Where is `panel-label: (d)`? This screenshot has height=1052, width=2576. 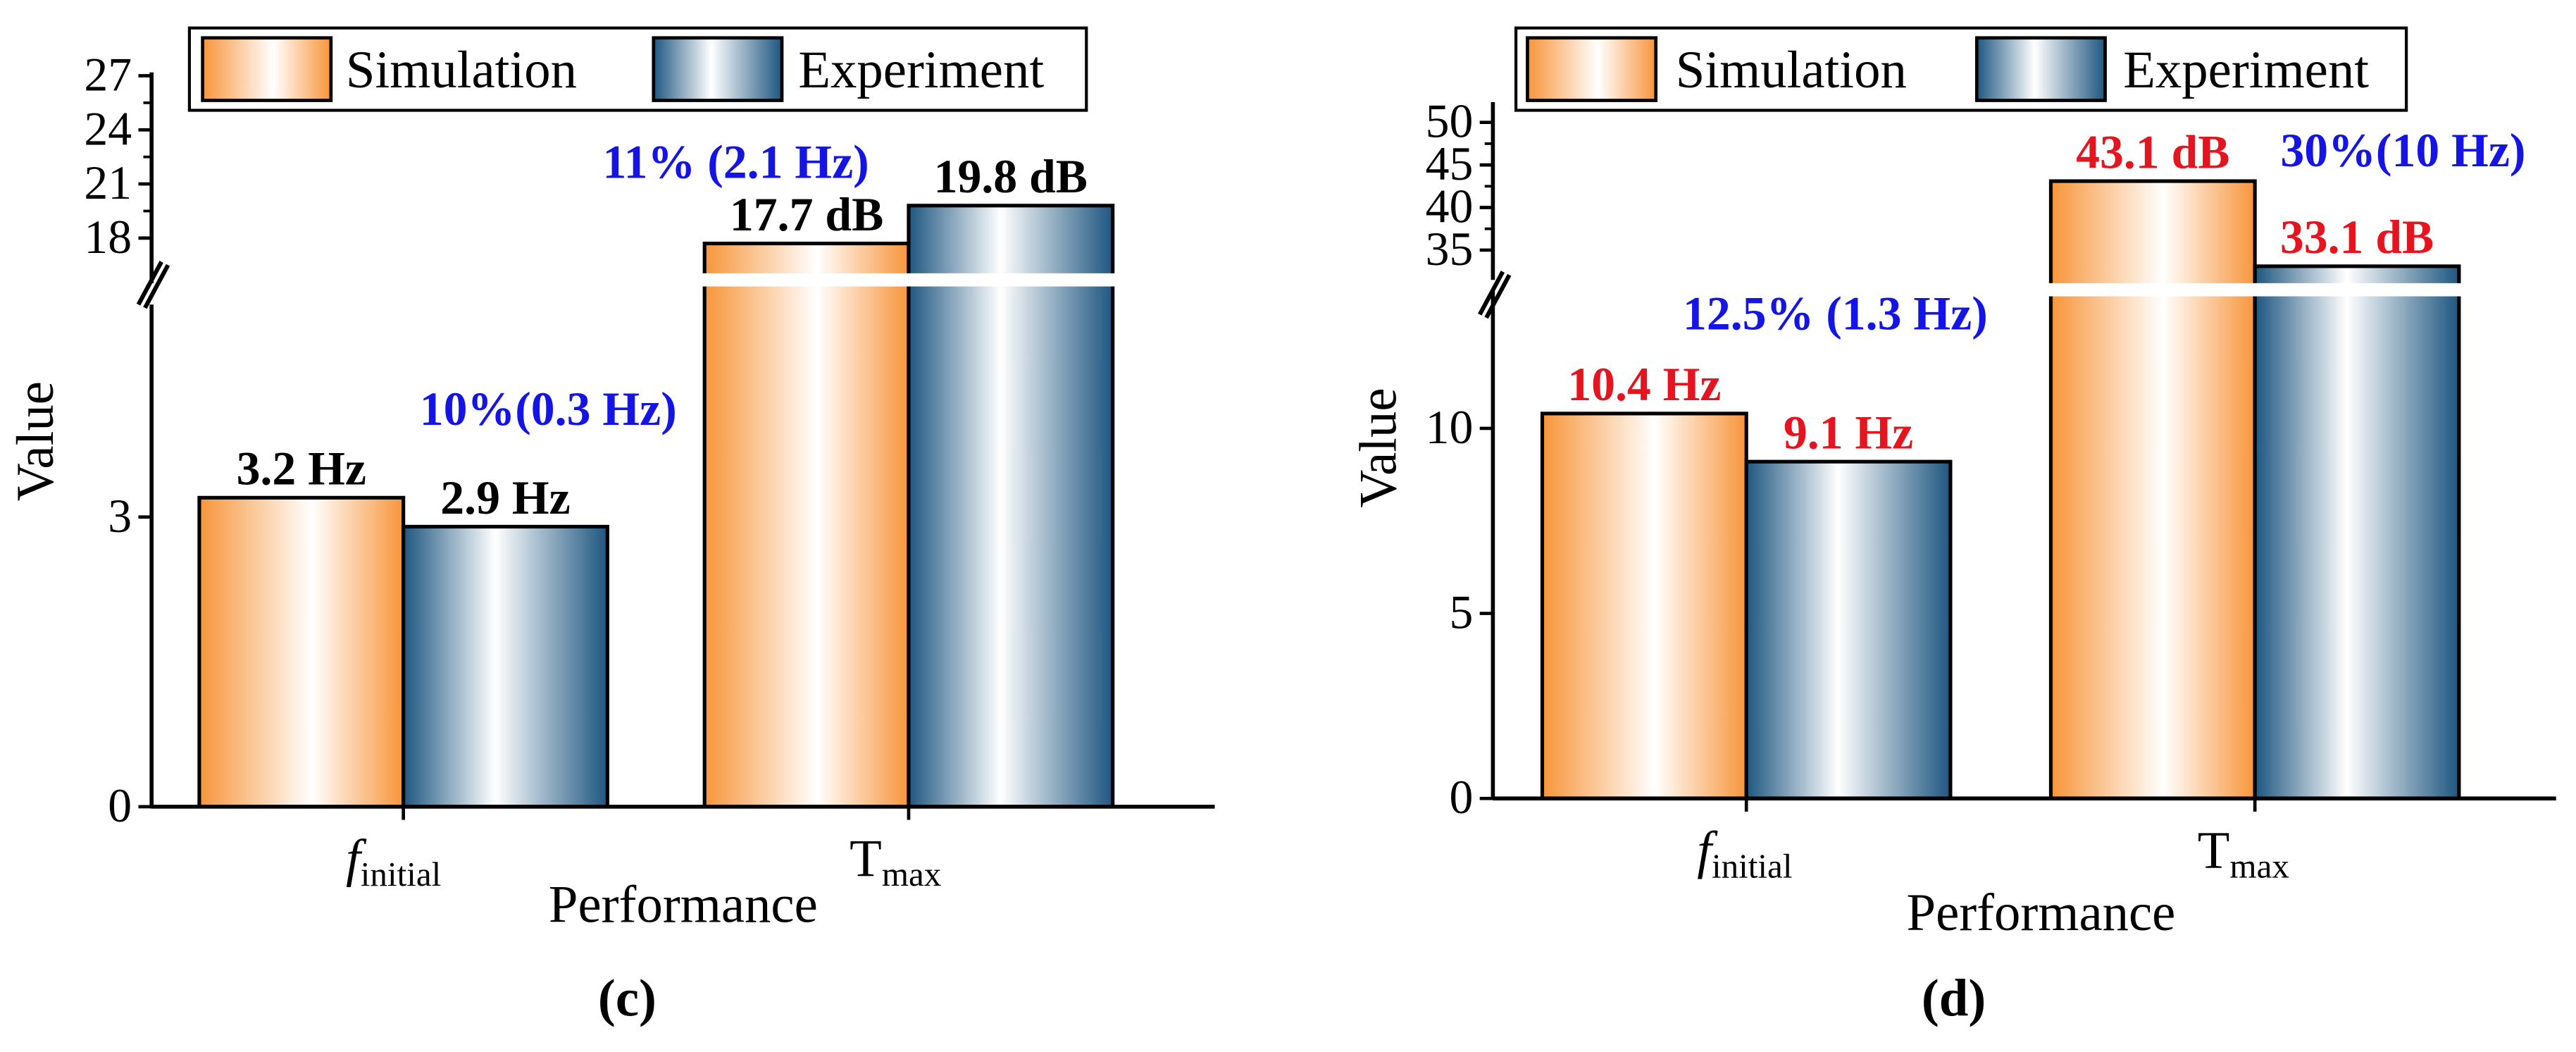 panel-label: (d) is located at coordinates (1954, 999).